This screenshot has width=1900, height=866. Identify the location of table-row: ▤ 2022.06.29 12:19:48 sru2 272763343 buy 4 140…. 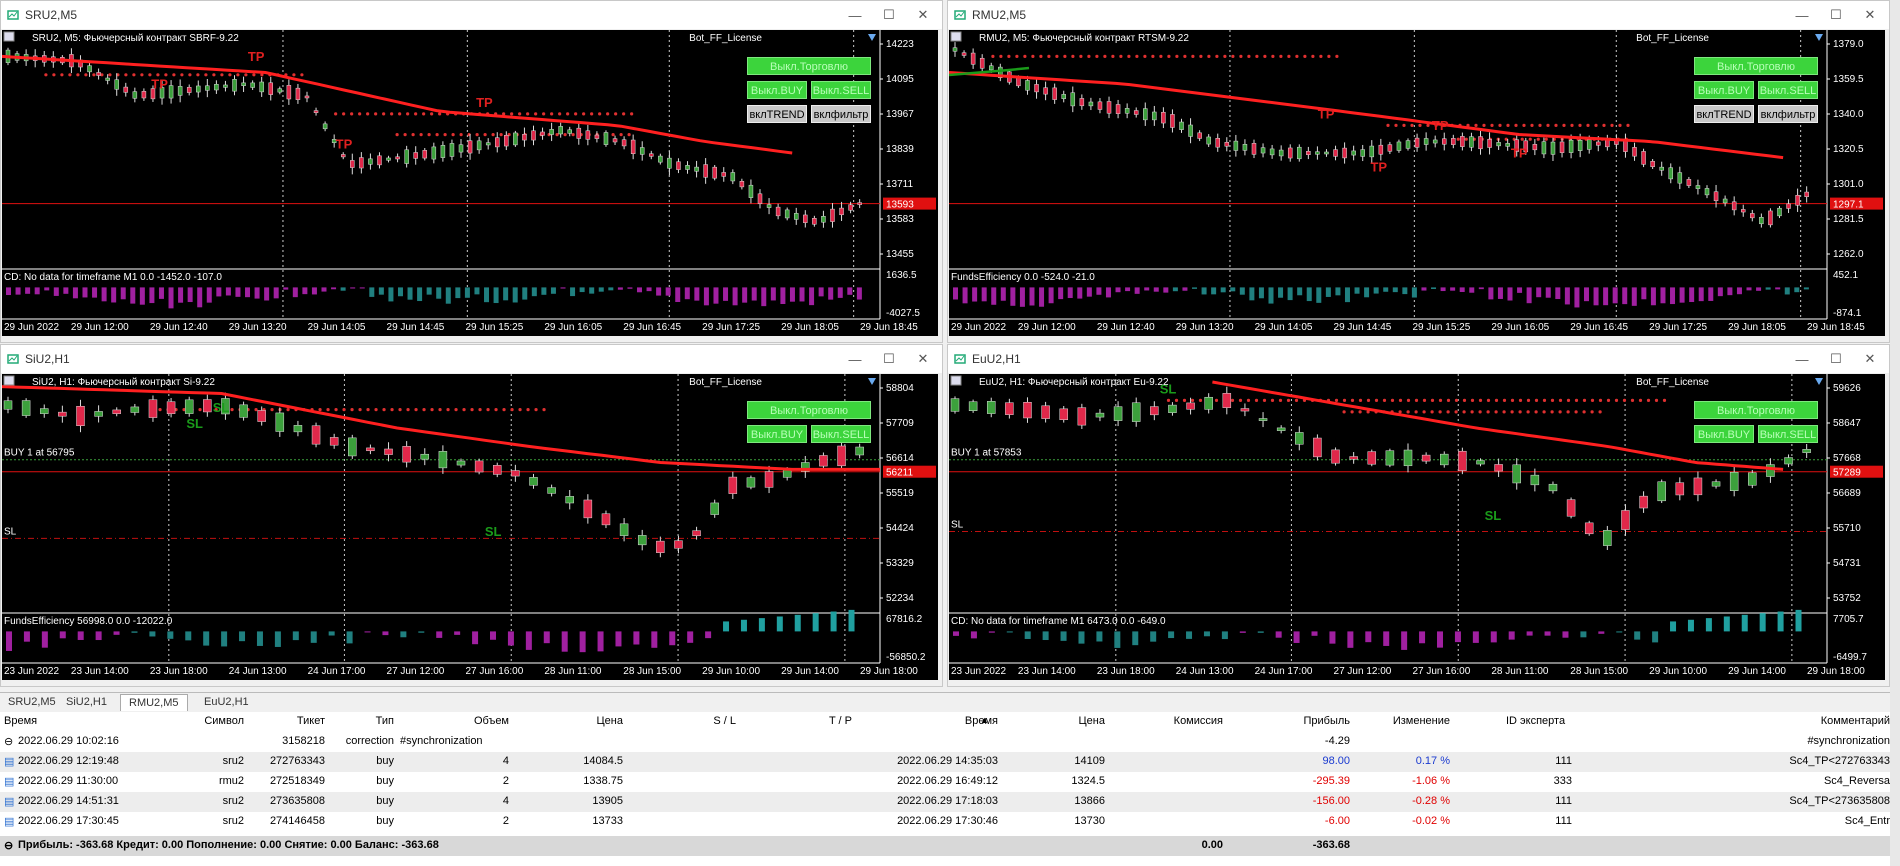
(945, 762).